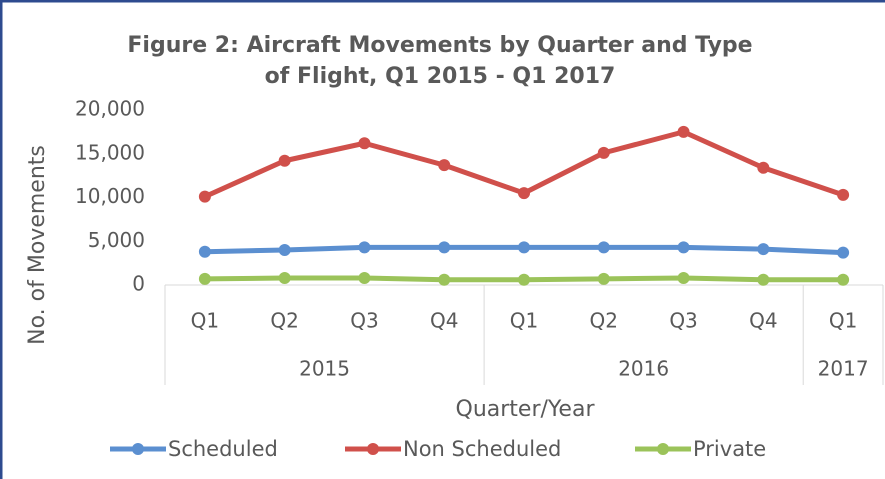 This screenshot has height=479, width=885. Describe the element at coordinates (223, 449) in the screenshot. I see `legend-label: Scheduled` at that location.